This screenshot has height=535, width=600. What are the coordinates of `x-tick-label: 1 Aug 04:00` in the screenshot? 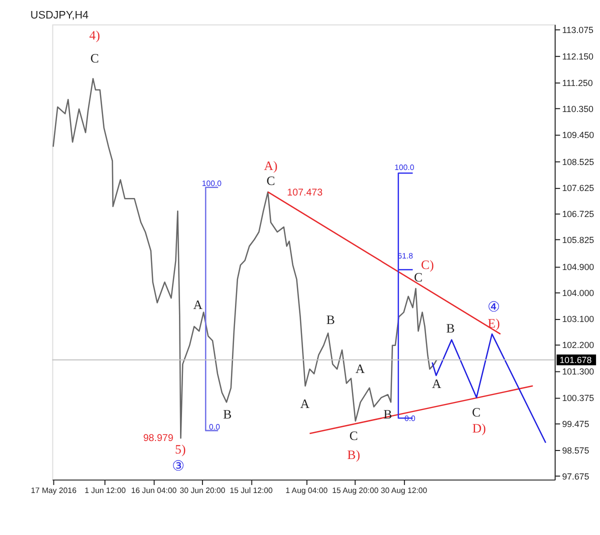 It's located at (307, 490).